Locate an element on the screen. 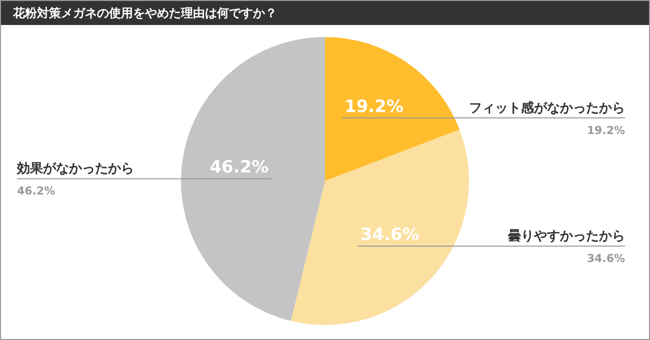 The height and width of the screenshot is (340, 650). data-label: 34.6% is located at coordinates (390, 235).